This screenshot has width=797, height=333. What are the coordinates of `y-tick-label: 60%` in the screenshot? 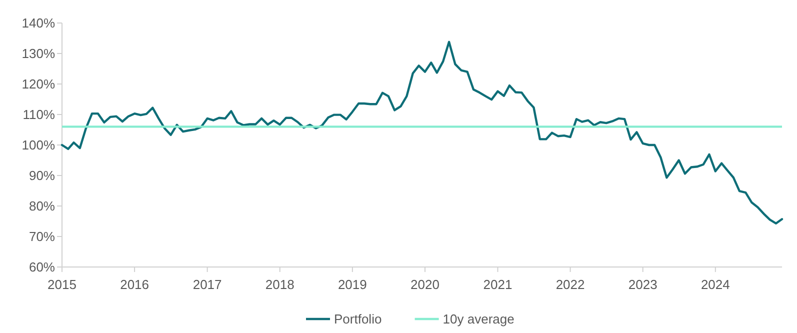 It's located at (42, 267).